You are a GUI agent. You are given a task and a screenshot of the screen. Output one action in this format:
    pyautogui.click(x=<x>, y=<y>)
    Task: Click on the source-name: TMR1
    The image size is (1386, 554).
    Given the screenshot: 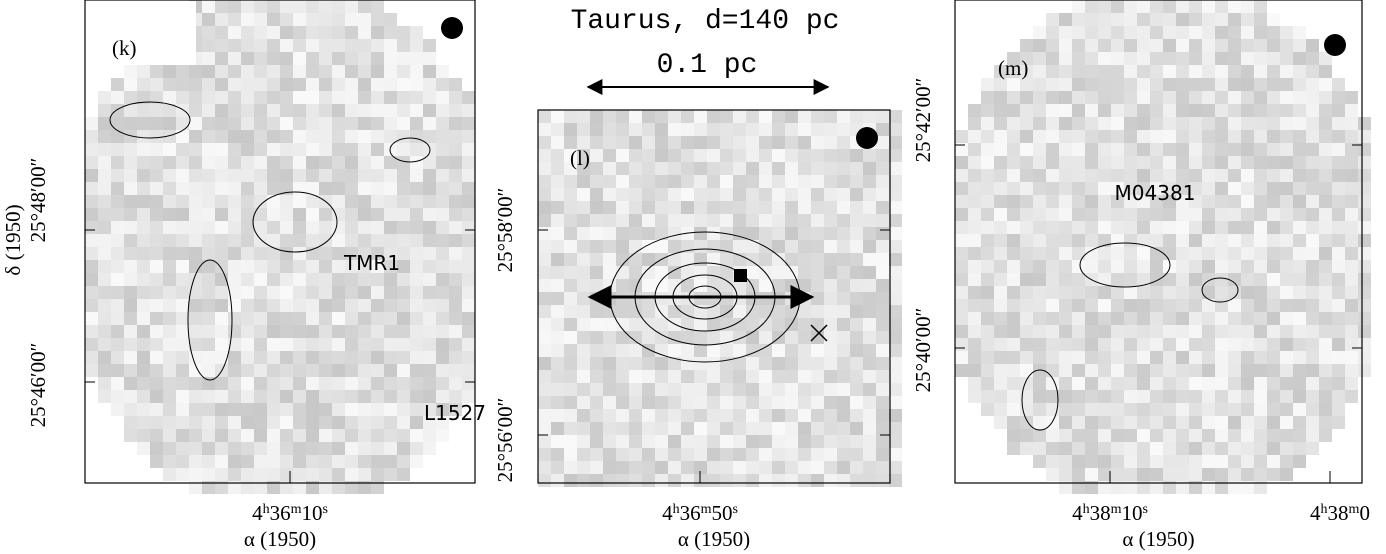 What is the action you would take?
    pyautogui.click(x=371, y=263)
    